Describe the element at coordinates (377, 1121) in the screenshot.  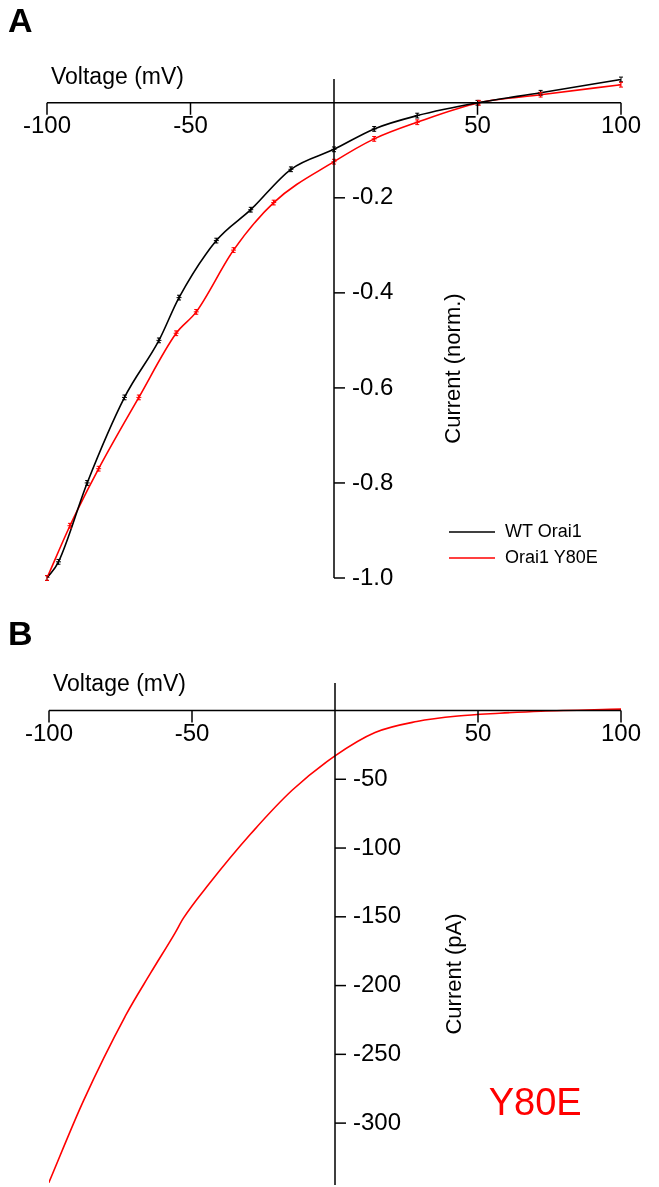
I see `y-tick-label: -300` at that location.